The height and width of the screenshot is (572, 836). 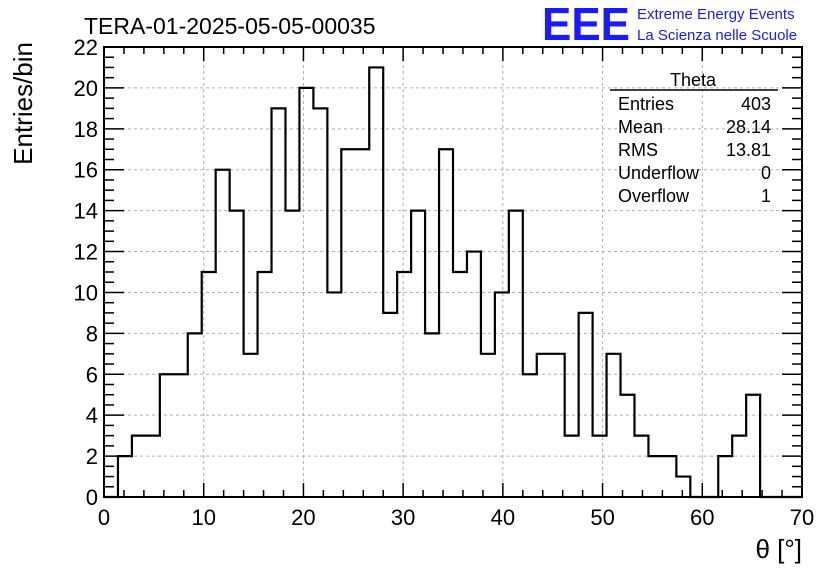 I want to click on x-tick-label: 20, so click(x=303, y=517).